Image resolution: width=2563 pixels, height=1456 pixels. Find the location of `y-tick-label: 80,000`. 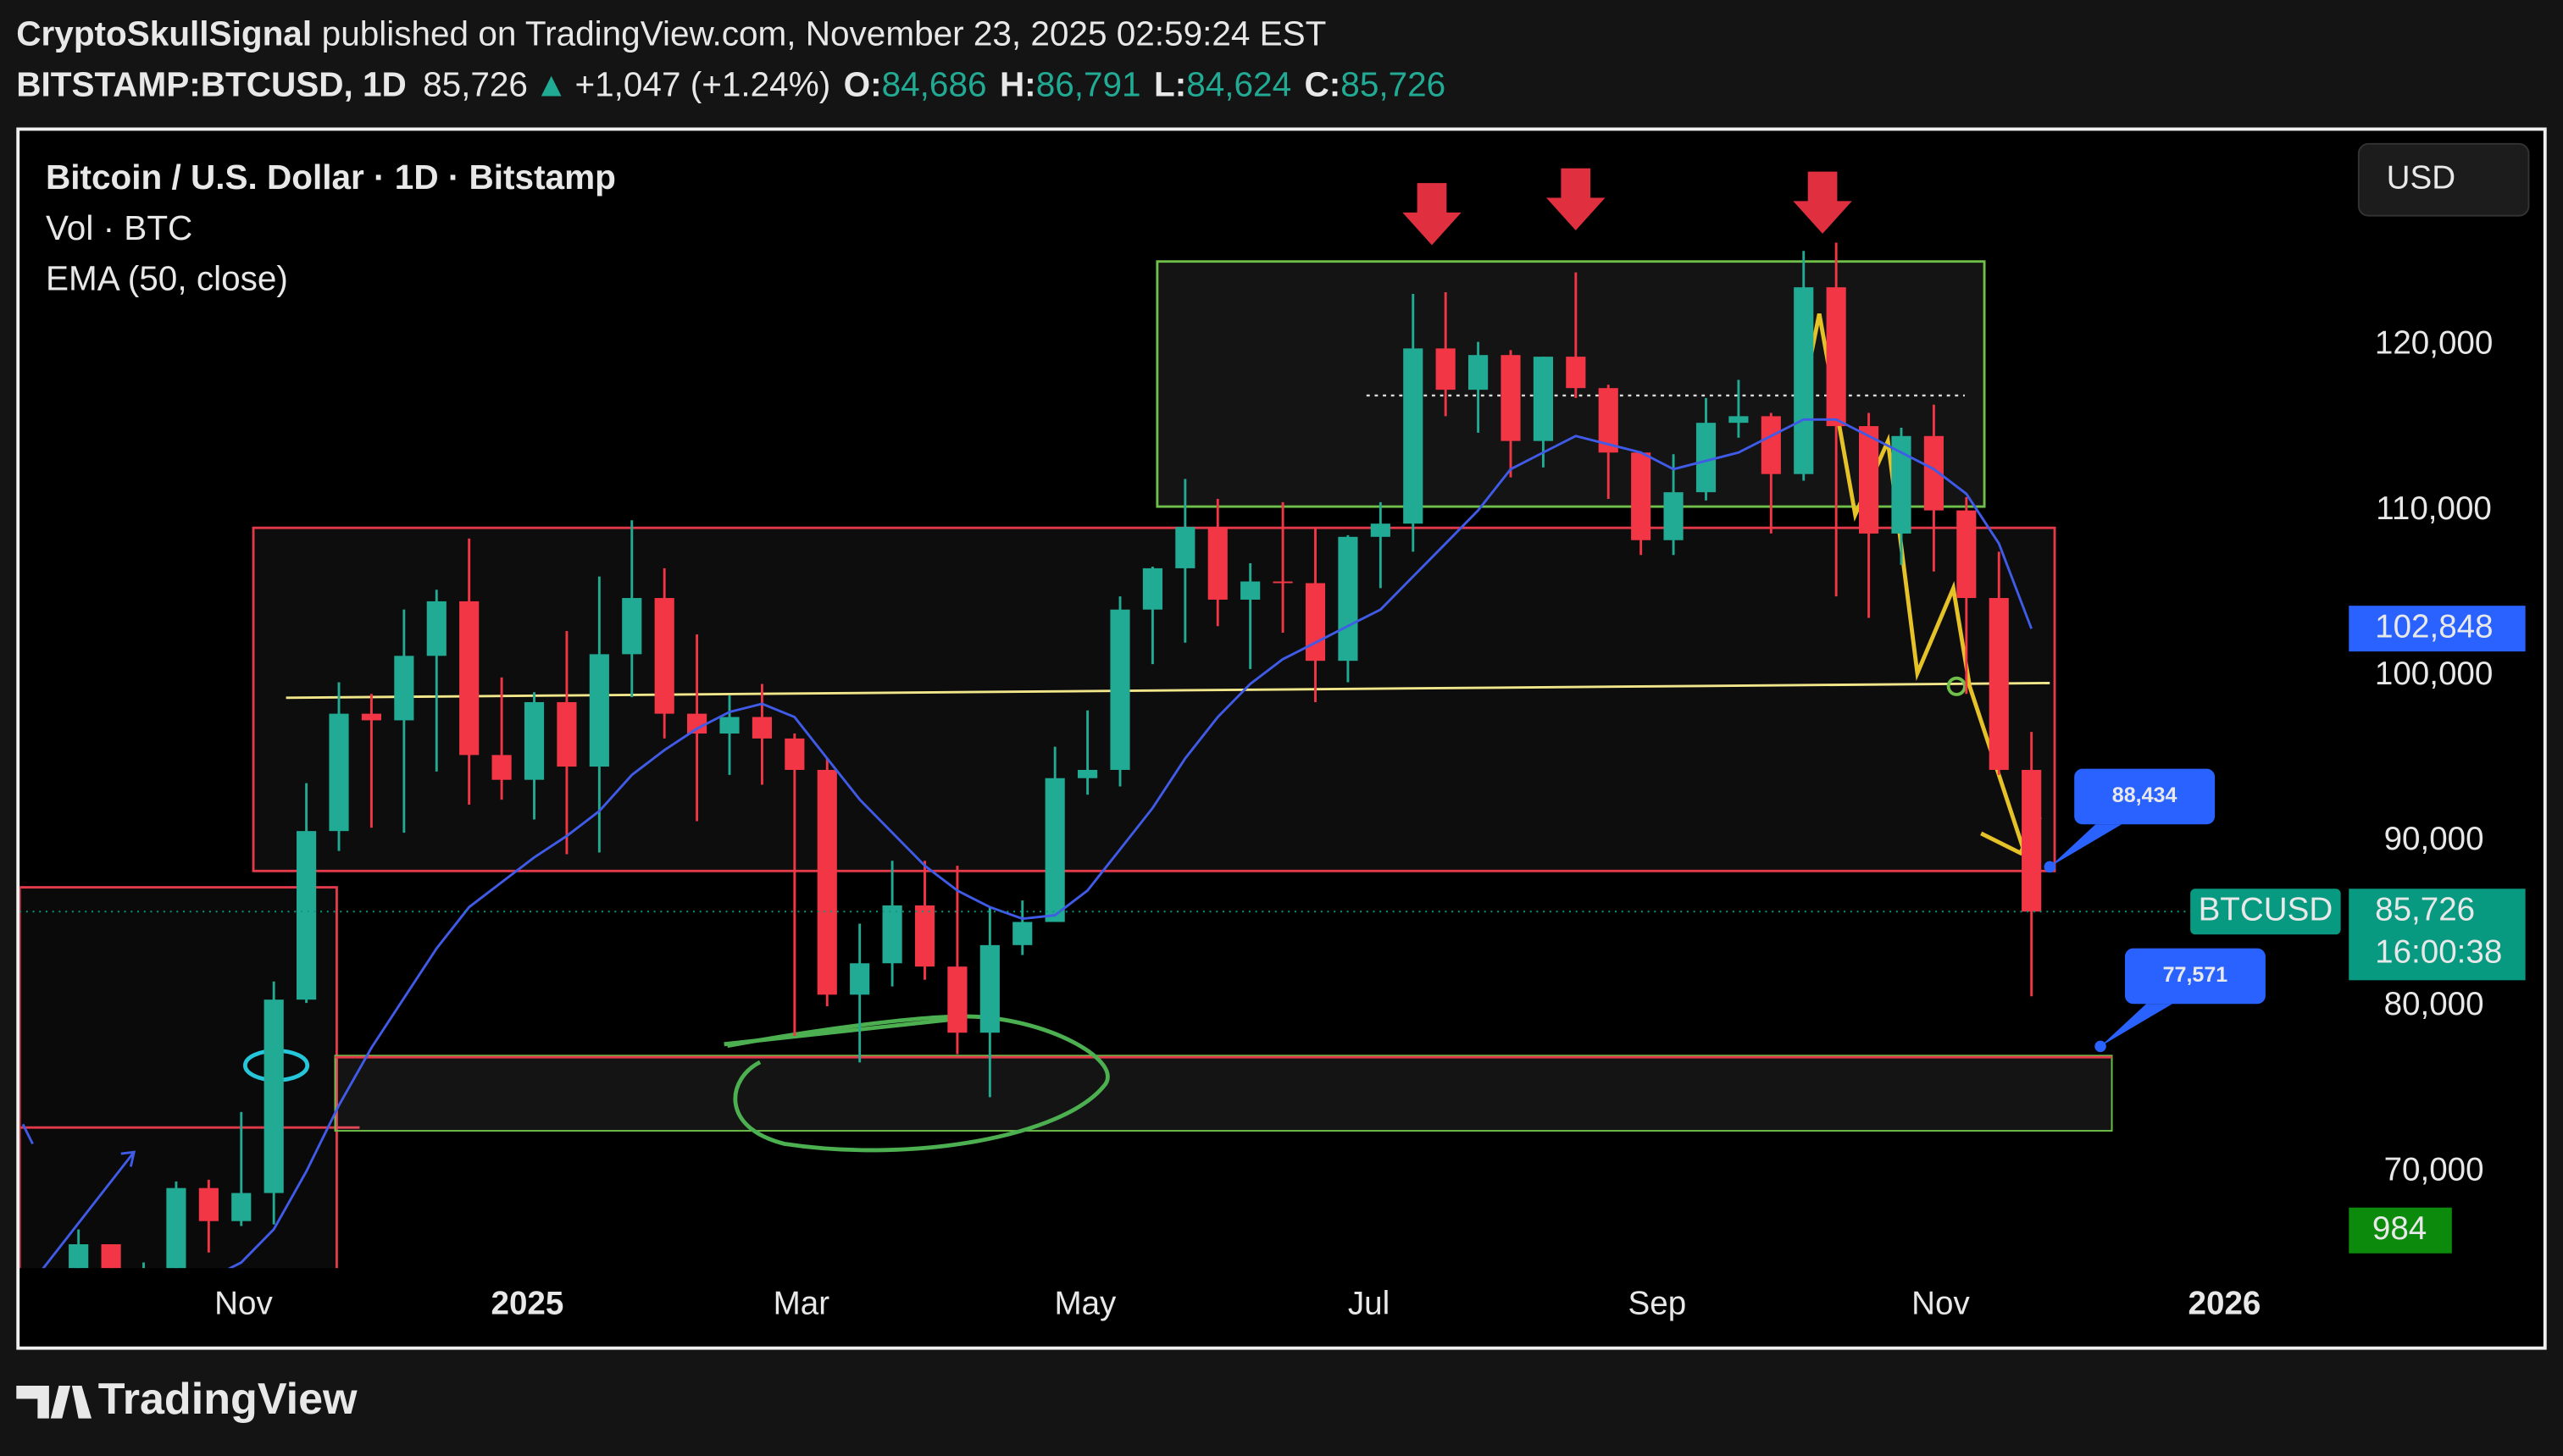

y-tick-label: 80,000 is located at coordinates (2434, 1004).